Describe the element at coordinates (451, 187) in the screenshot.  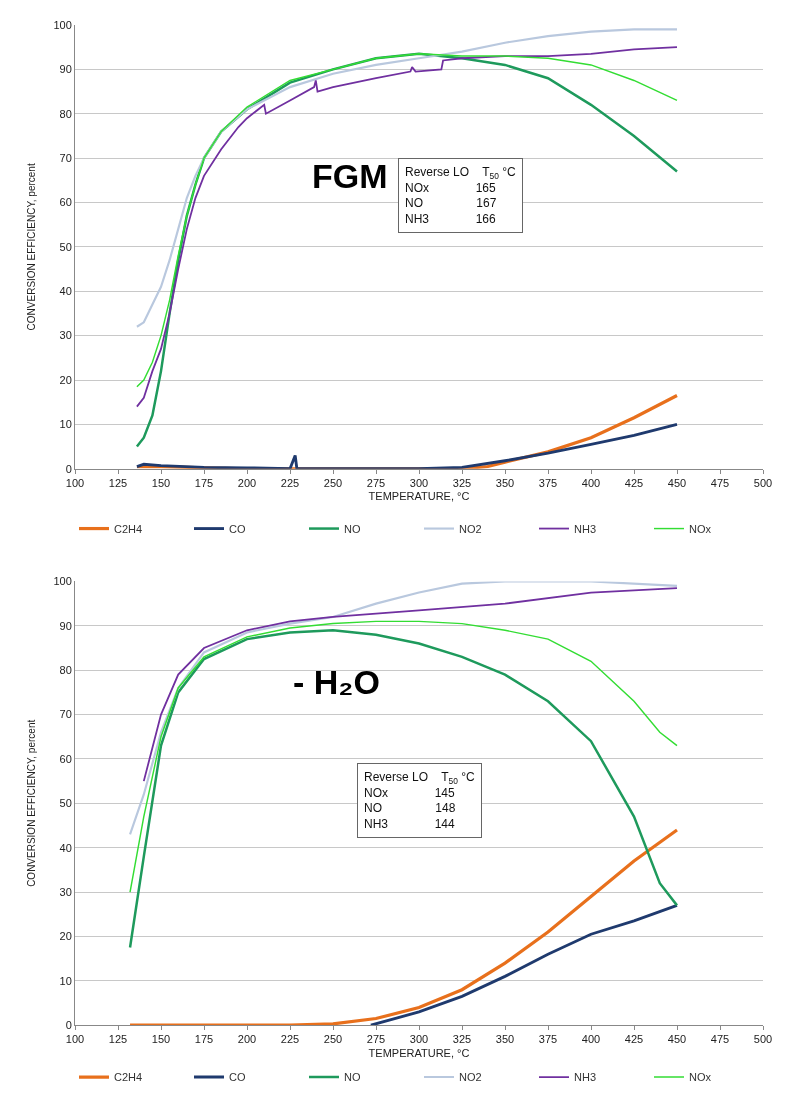
I see `annotation: NOx 165` at that location.